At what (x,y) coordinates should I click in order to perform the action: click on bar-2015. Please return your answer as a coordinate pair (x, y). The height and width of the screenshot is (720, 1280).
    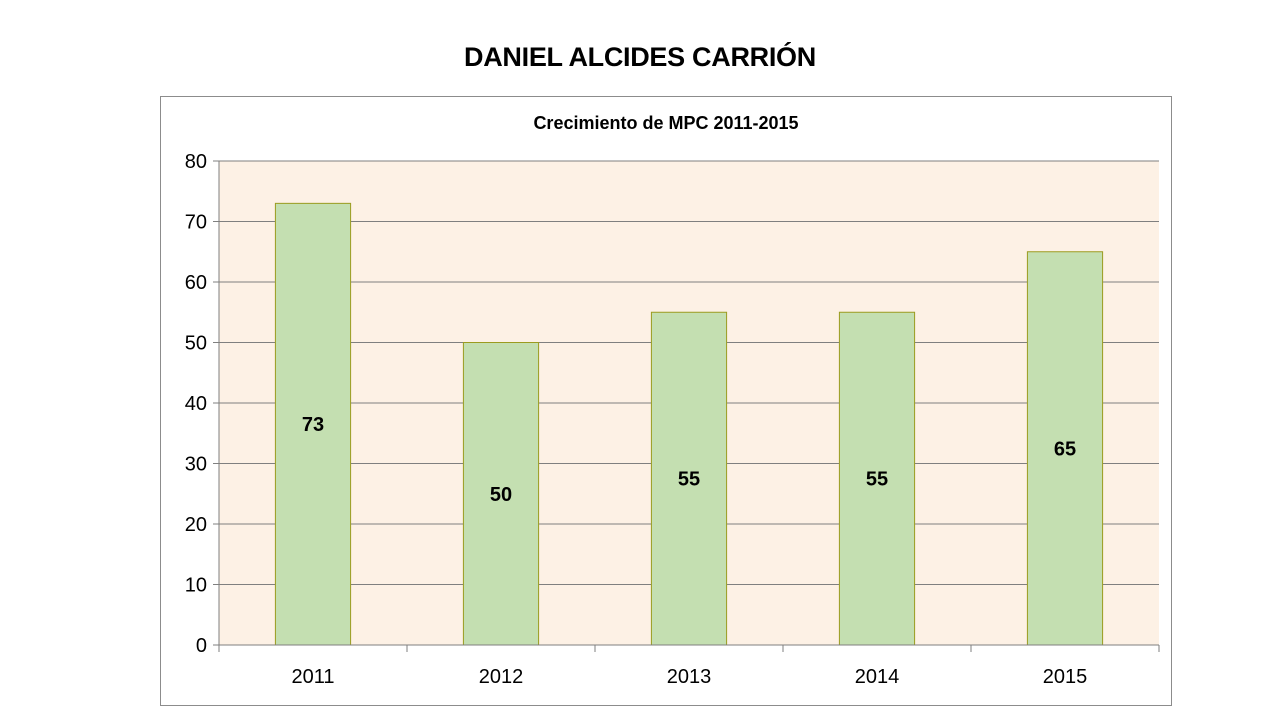
    Looking at the image, I should click on (1065, 448).